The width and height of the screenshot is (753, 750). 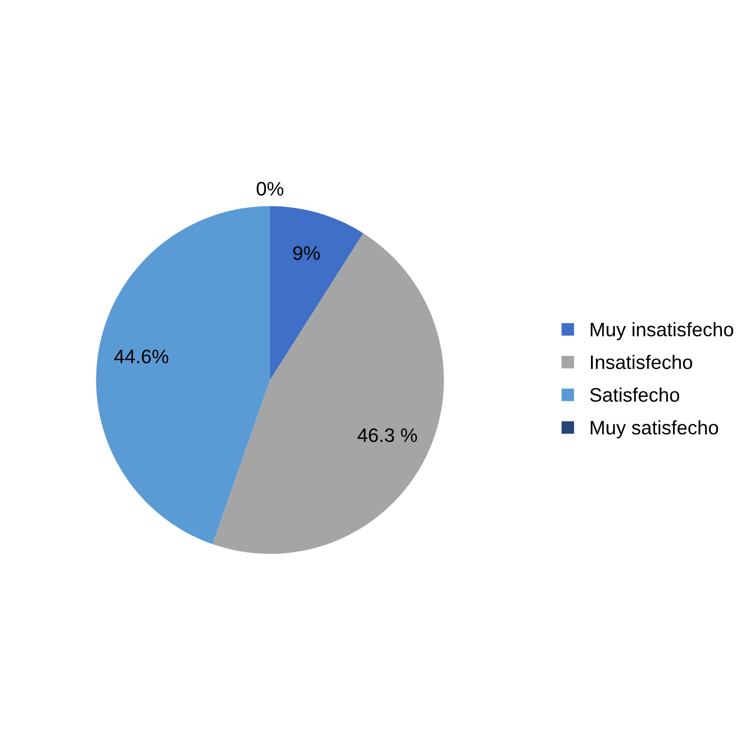 What do you see at coordinates (387, 435) in the screenshot?
I see `data-label: 46.3 %` at bounding box center [387, 435].